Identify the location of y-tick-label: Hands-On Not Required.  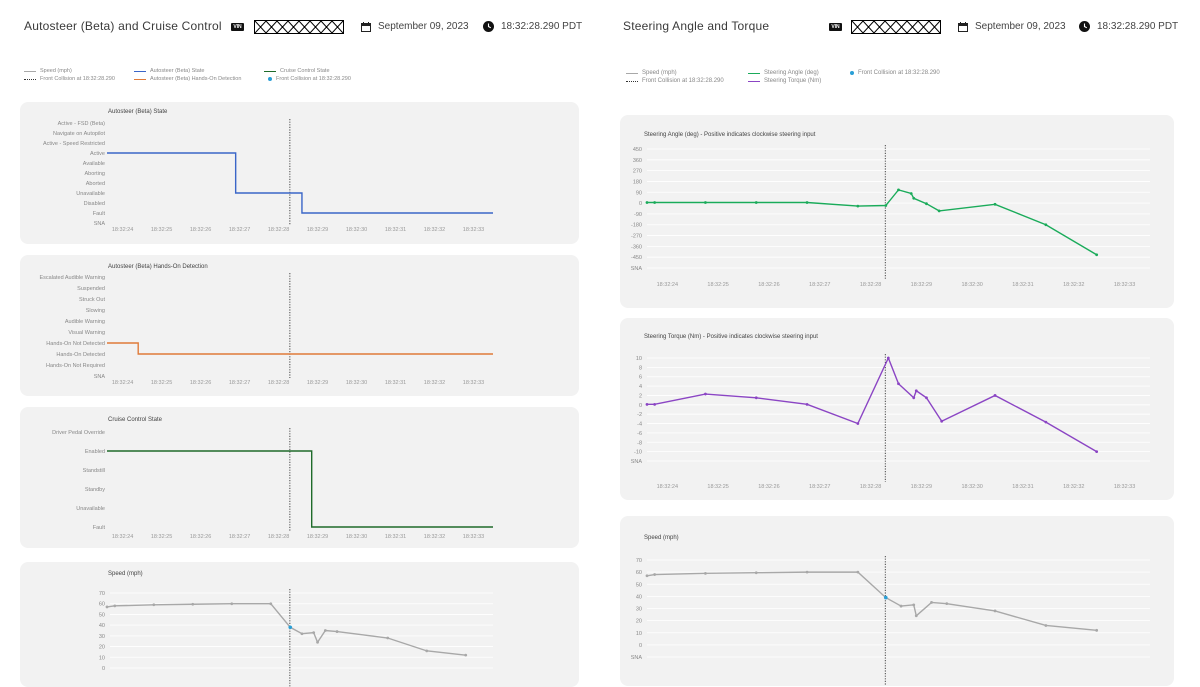
(75, 366).